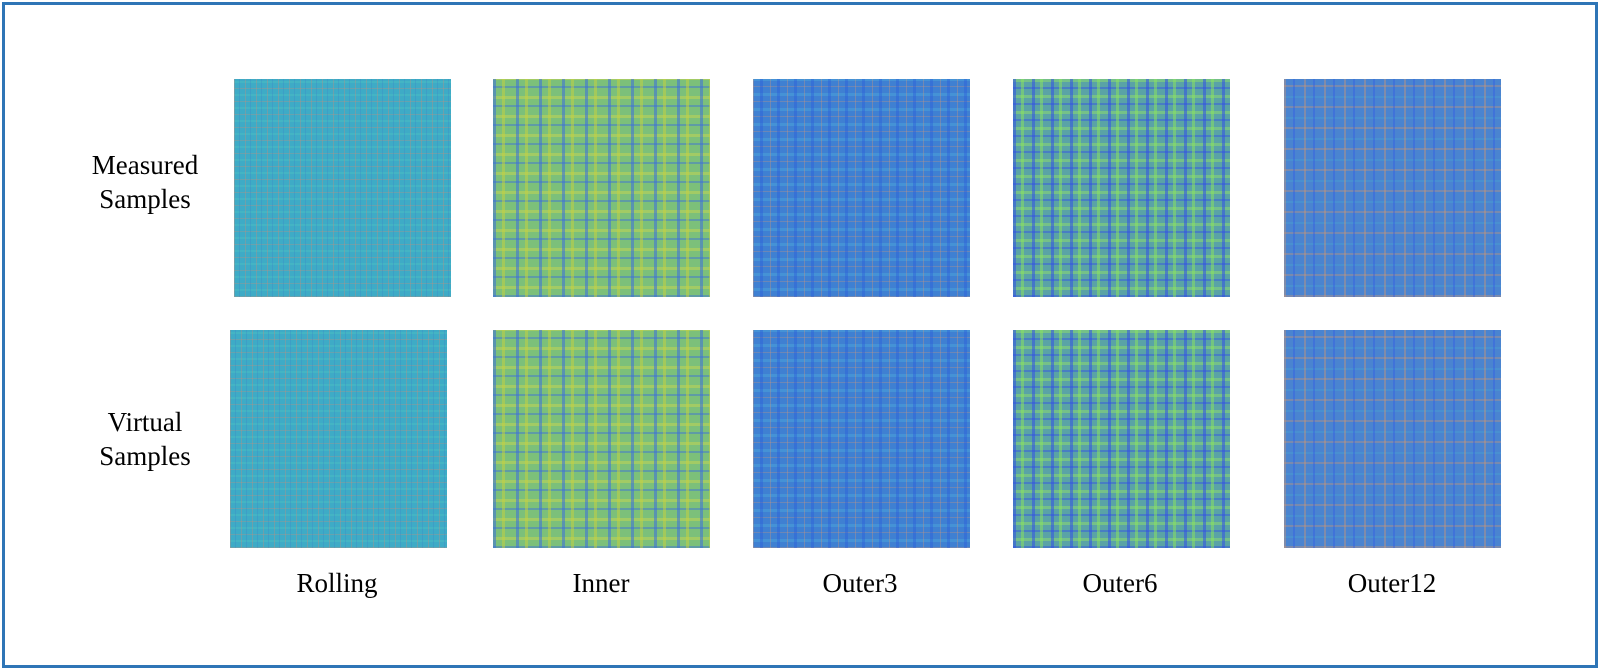 This screenshot has width=1600, height=670. I want to click on column-label: Rolling, so click(337, 583).